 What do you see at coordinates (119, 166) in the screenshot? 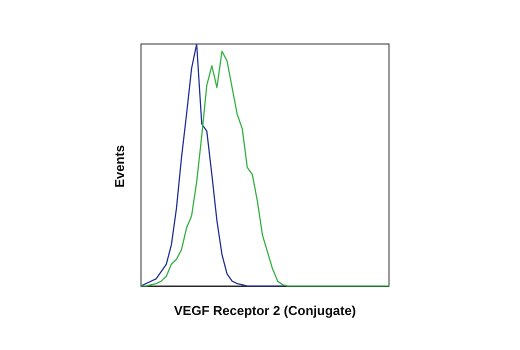
I see `y-axis-title: Events` at bounding box center [119, 166].